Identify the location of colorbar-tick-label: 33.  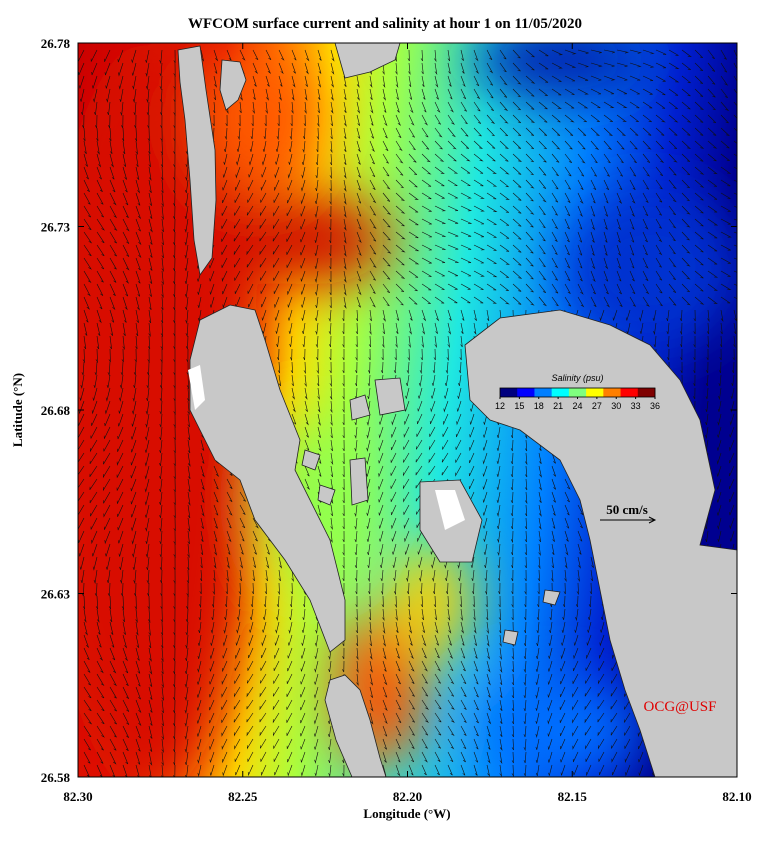
(636, 406).